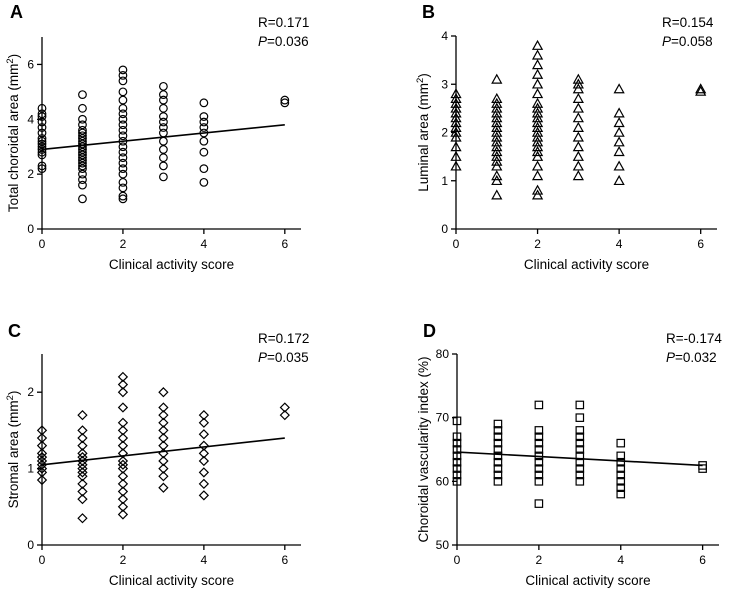  Describe the element at coordinates (423, 137) in the screenshot. I see `y-axis-label-main: Luminal area (mm` at that location.